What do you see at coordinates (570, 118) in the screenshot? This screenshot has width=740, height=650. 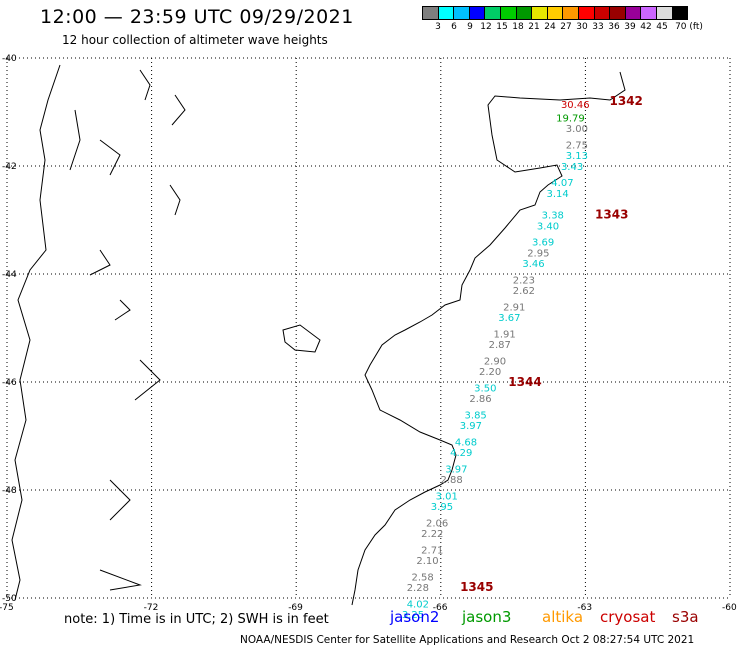 I see `wave-height-value: 19.79` at bounding box center [570, 118].